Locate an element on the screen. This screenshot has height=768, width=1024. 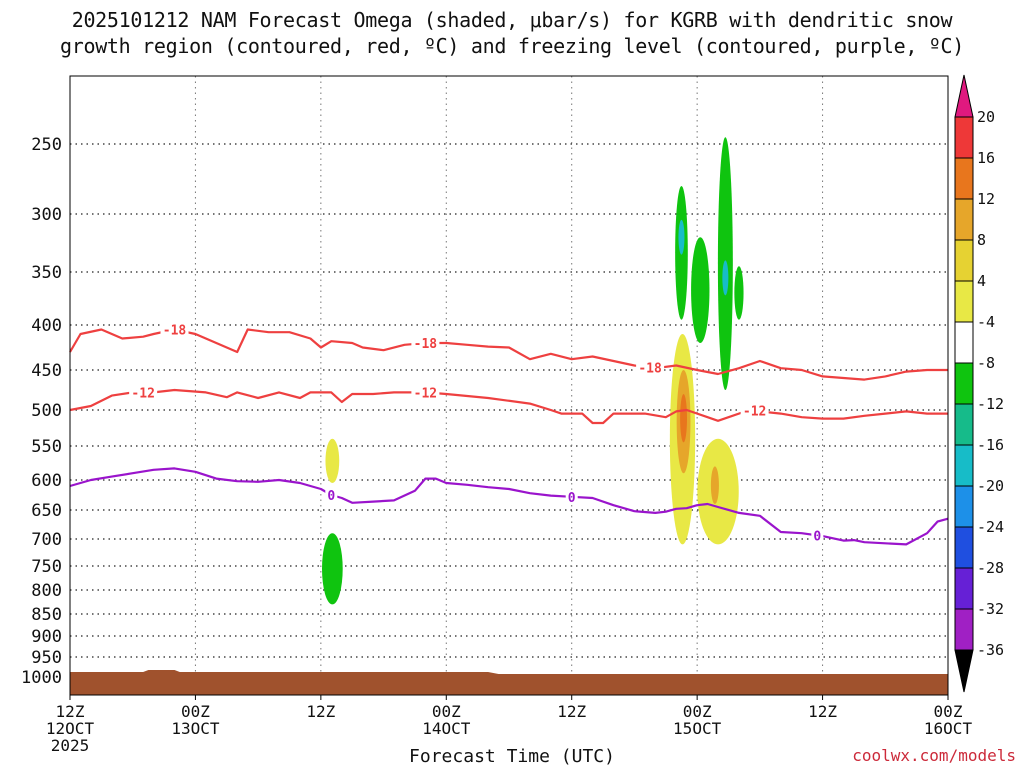
colorbar-label: -16 is located at coordinates (990, 445).